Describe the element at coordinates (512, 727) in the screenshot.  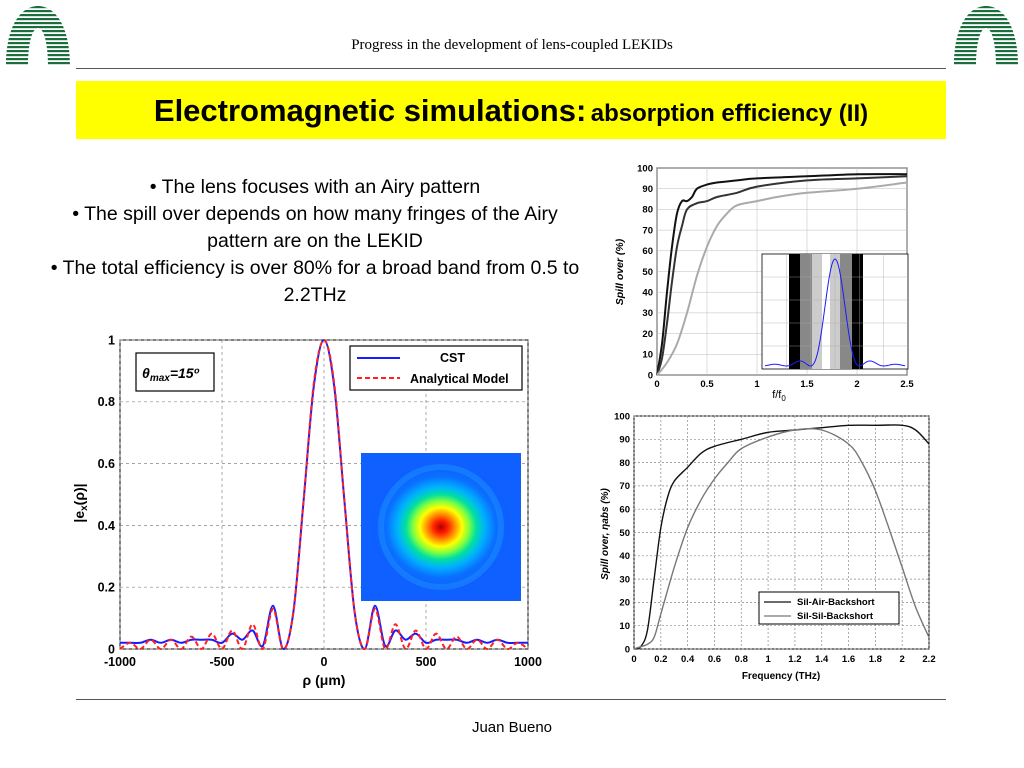
I see `footer-author: Juan Bueno` at that location.